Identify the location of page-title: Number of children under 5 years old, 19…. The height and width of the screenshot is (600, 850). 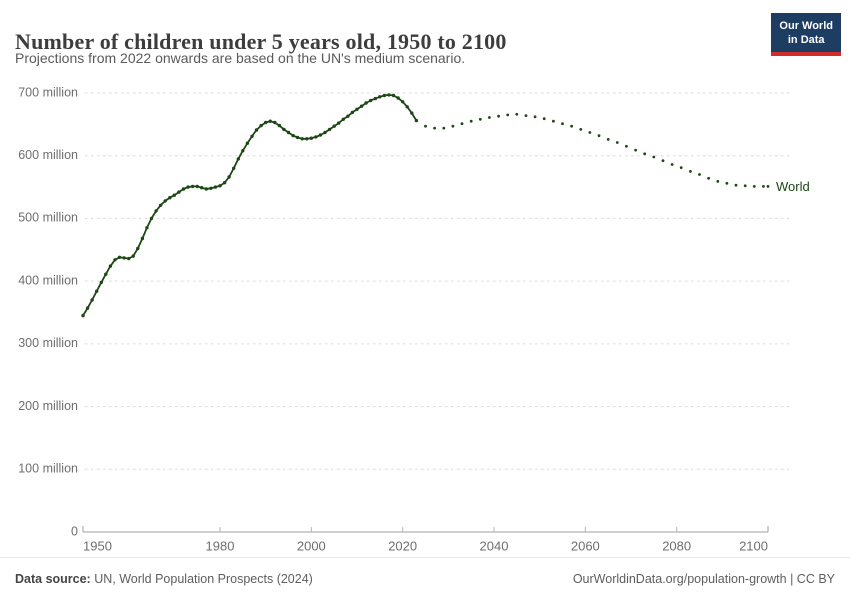
(261, 41).